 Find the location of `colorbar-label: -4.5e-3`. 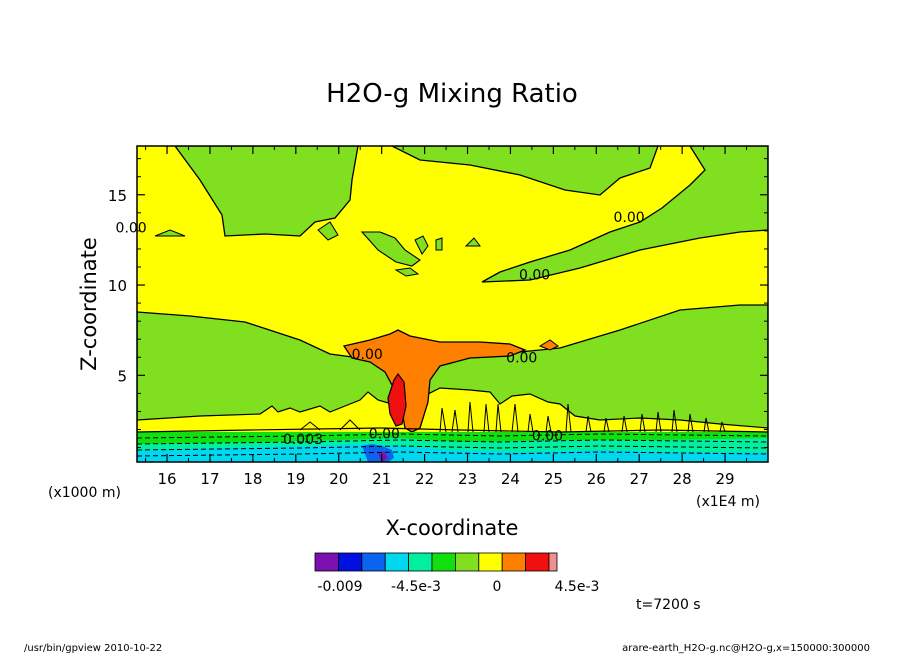

colorbar-label: -4.5e-3 is located at coordinates (416, 587).